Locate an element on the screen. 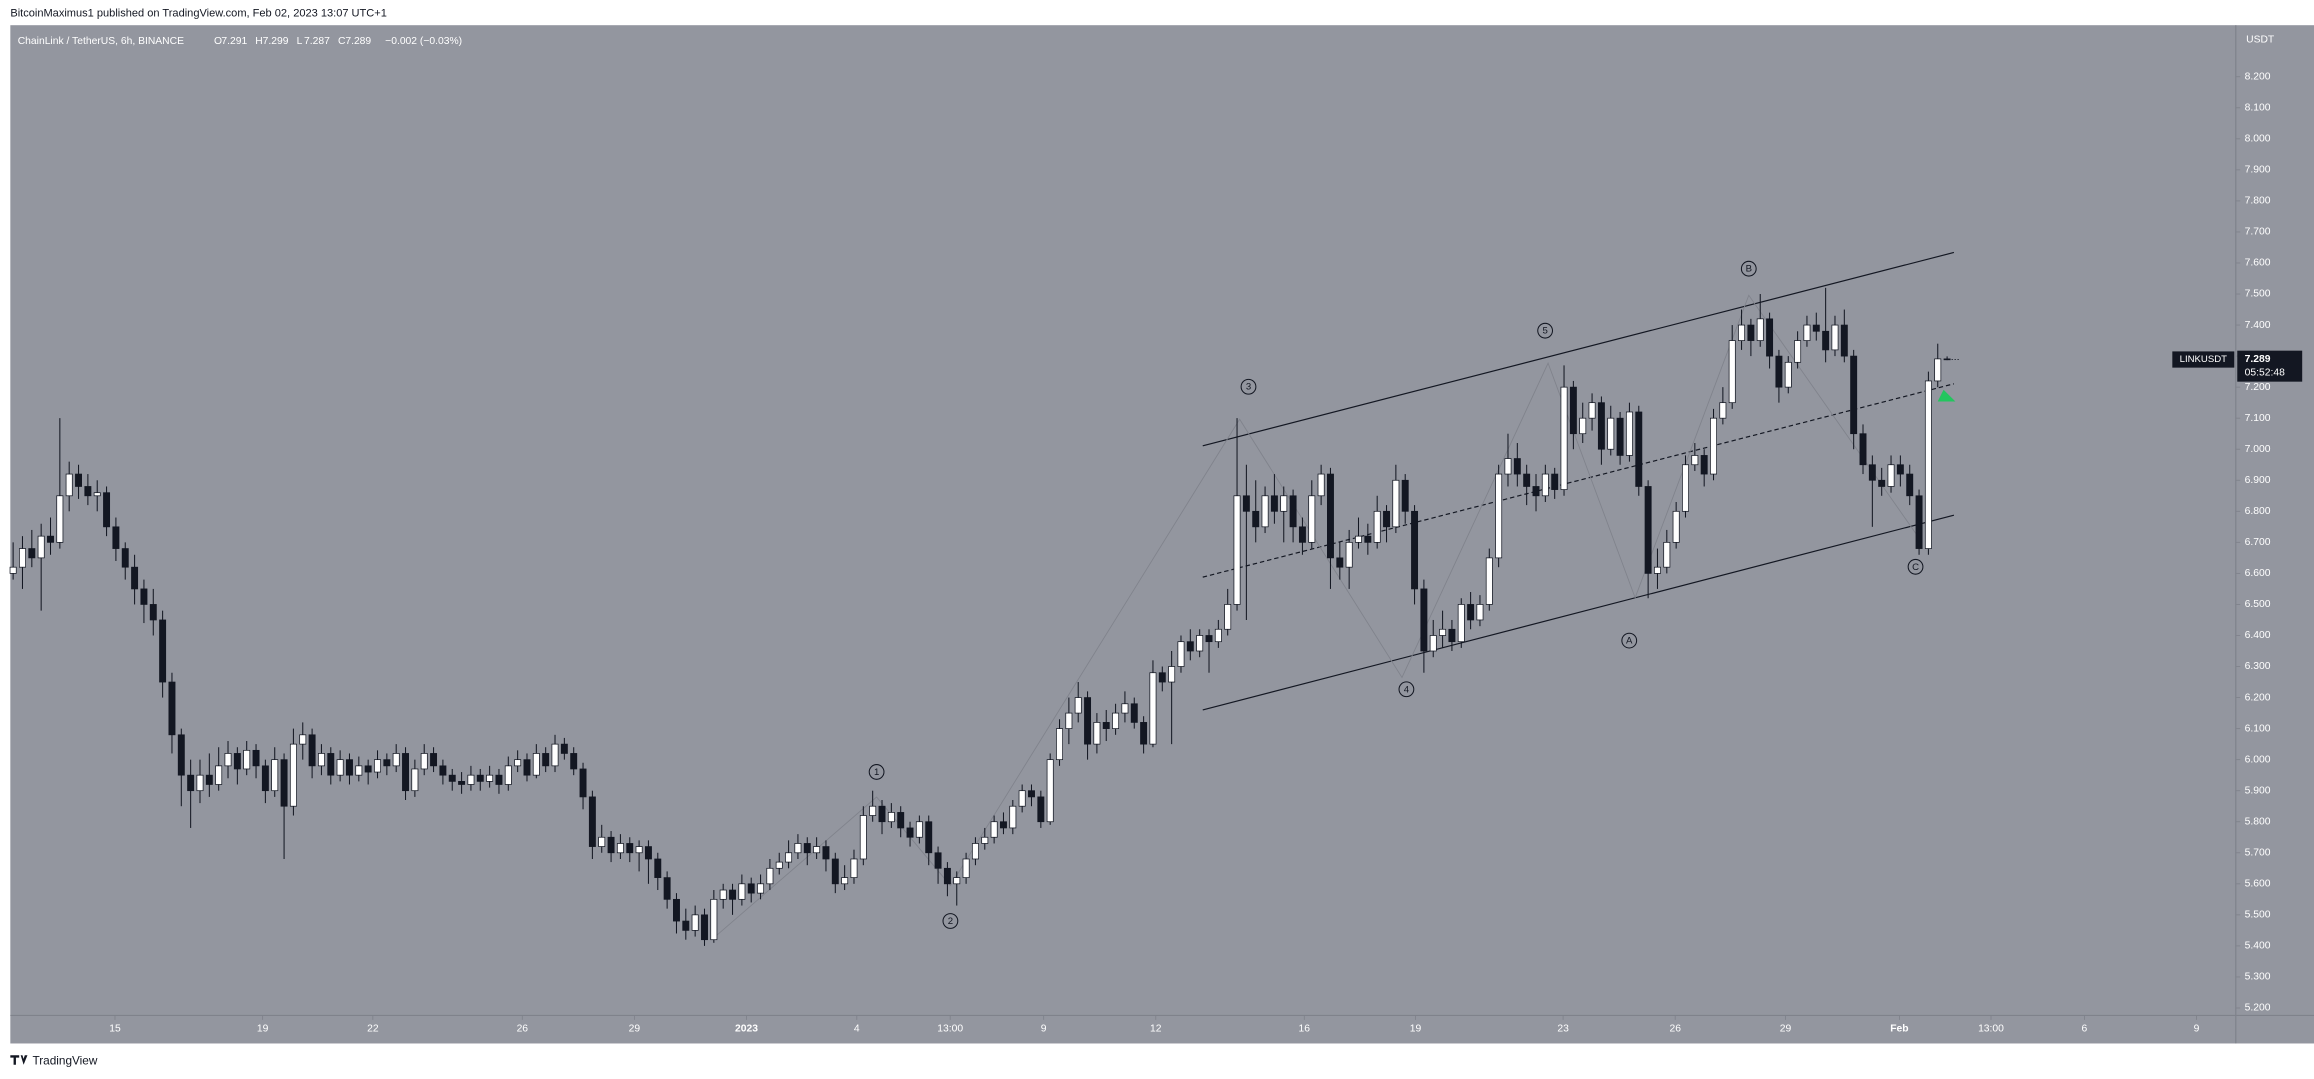  y-tick-label: 6.700 is located at coordinates (2258, 542).